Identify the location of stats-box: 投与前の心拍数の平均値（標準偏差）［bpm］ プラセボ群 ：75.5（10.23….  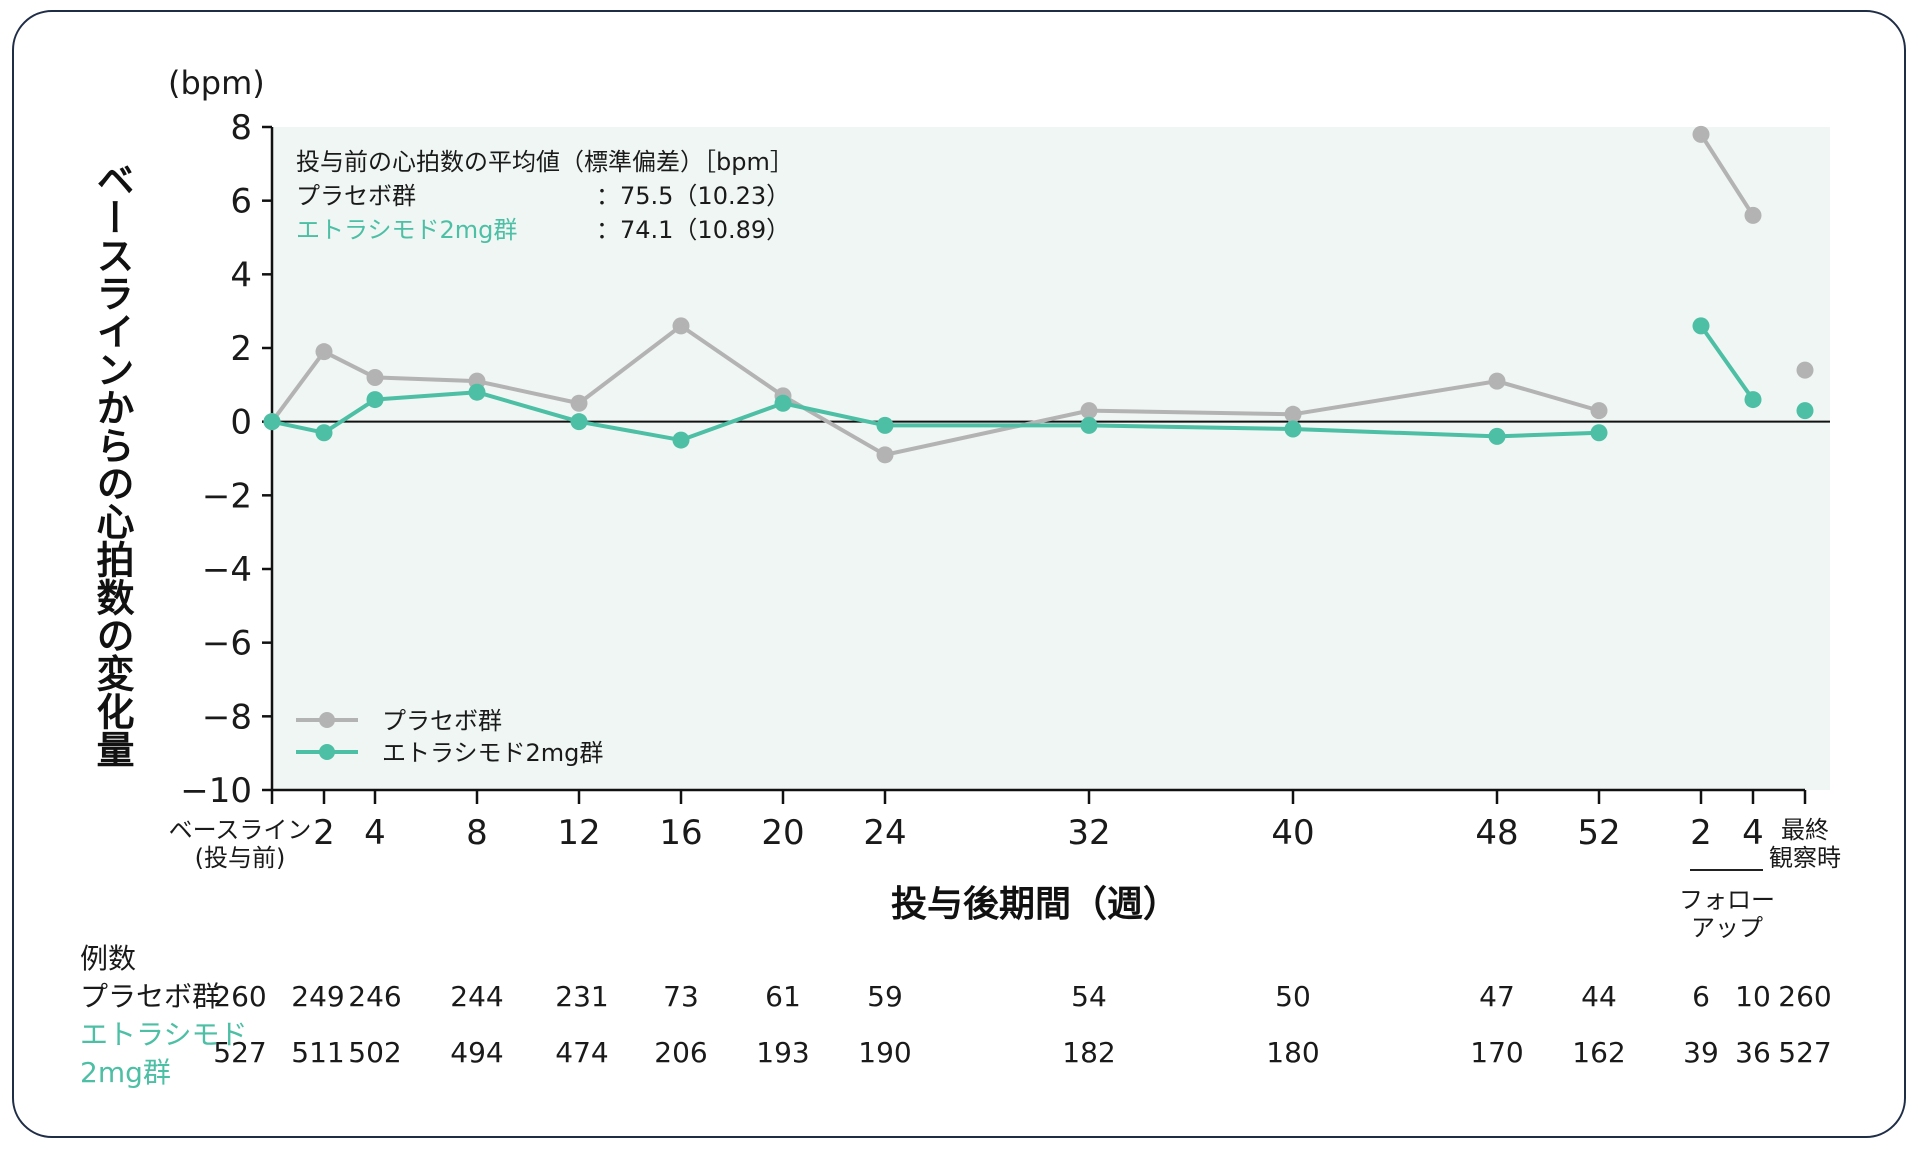
(545, 196).